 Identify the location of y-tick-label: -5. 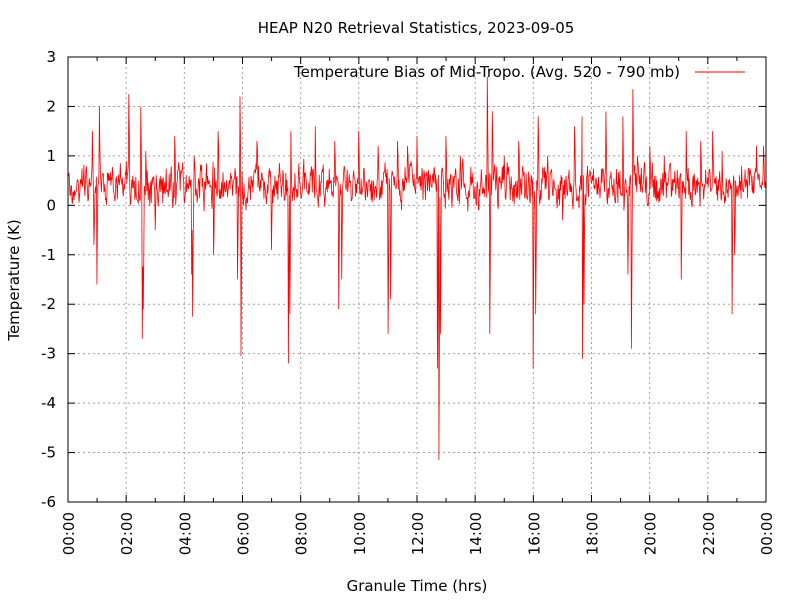
(48, 453).